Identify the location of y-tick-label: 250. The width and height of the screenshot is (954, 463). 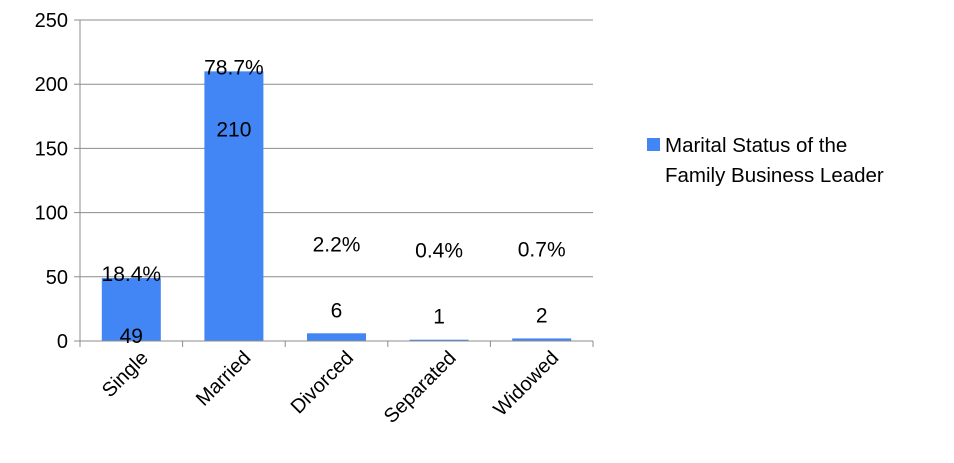
(51, 21).